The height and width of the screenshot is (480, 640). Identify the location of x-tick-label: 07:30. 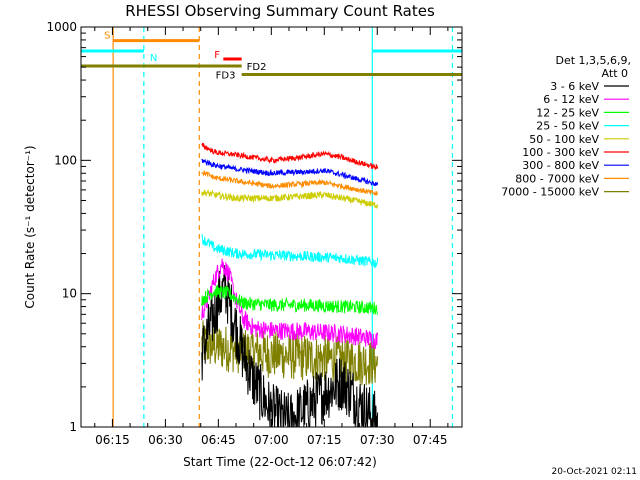
(377, 440).